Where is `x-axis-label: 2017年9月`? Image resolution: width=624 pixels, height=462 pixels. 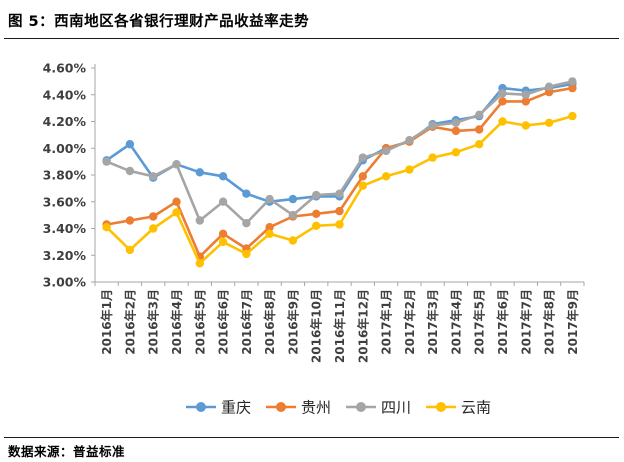
x-axis-label: 2017年9月 is located at coordinates (572, 322).